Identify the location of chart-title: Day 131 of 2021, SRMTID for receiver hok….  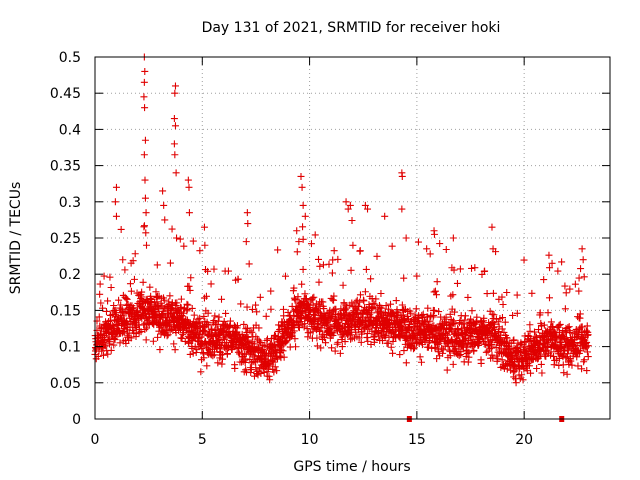
(351, 28).